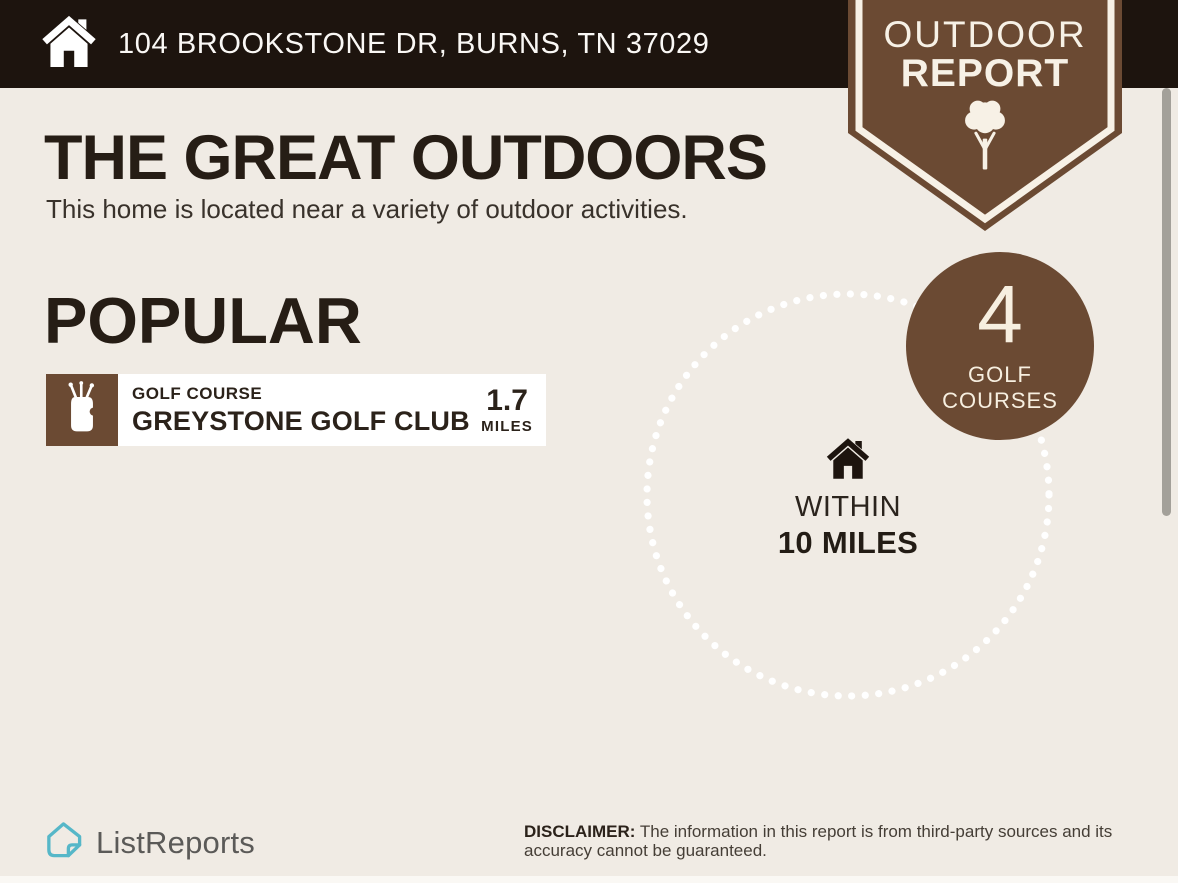 The width and height of the screenshot is (1178, 883). Describe the element at coordinates (848, 461) in the screenshot. I see `home-icon-center` at that location.